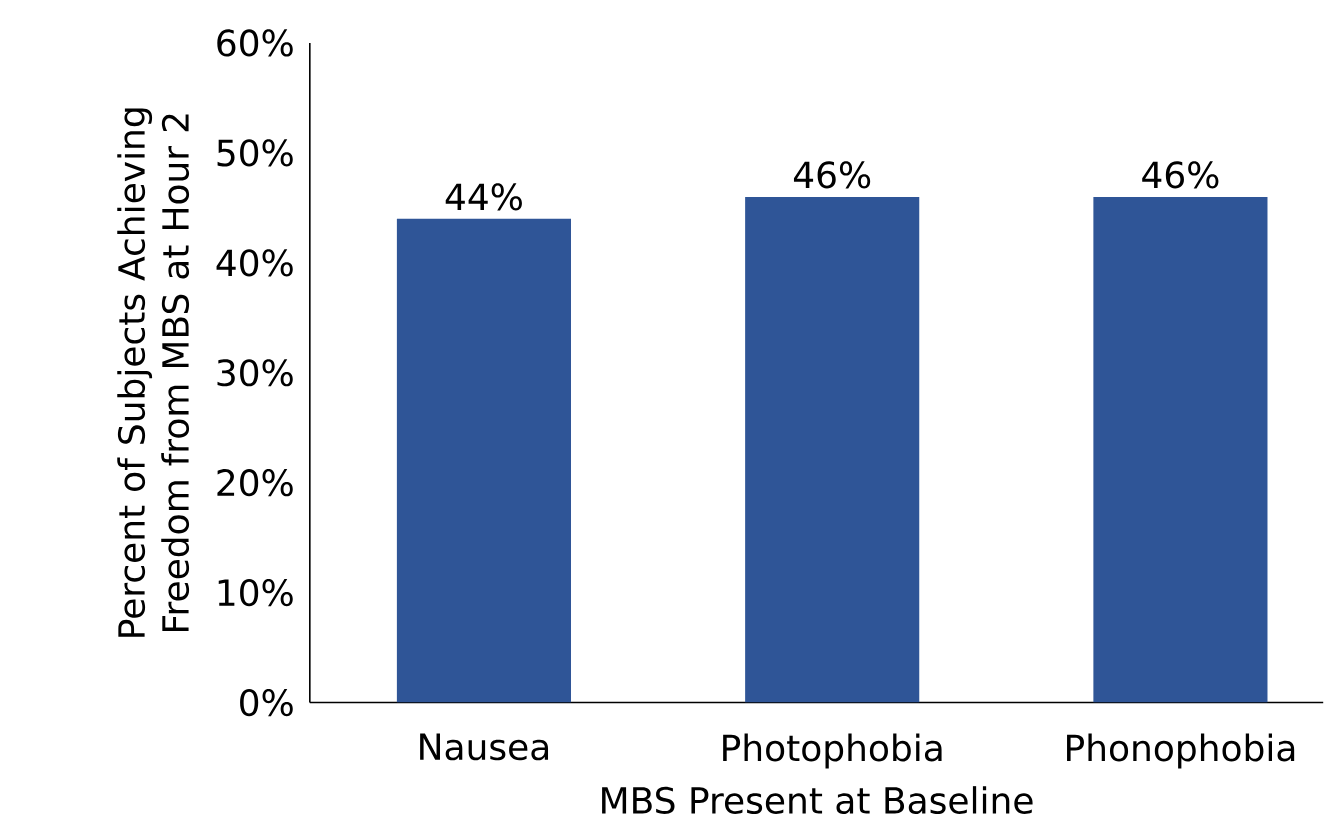 This screenshot has width=1324, height=838. What do you see at coordinates (255, 592) in the screenshot?
I see `y-tick-label: 10%` at bounding box center [255, 592].